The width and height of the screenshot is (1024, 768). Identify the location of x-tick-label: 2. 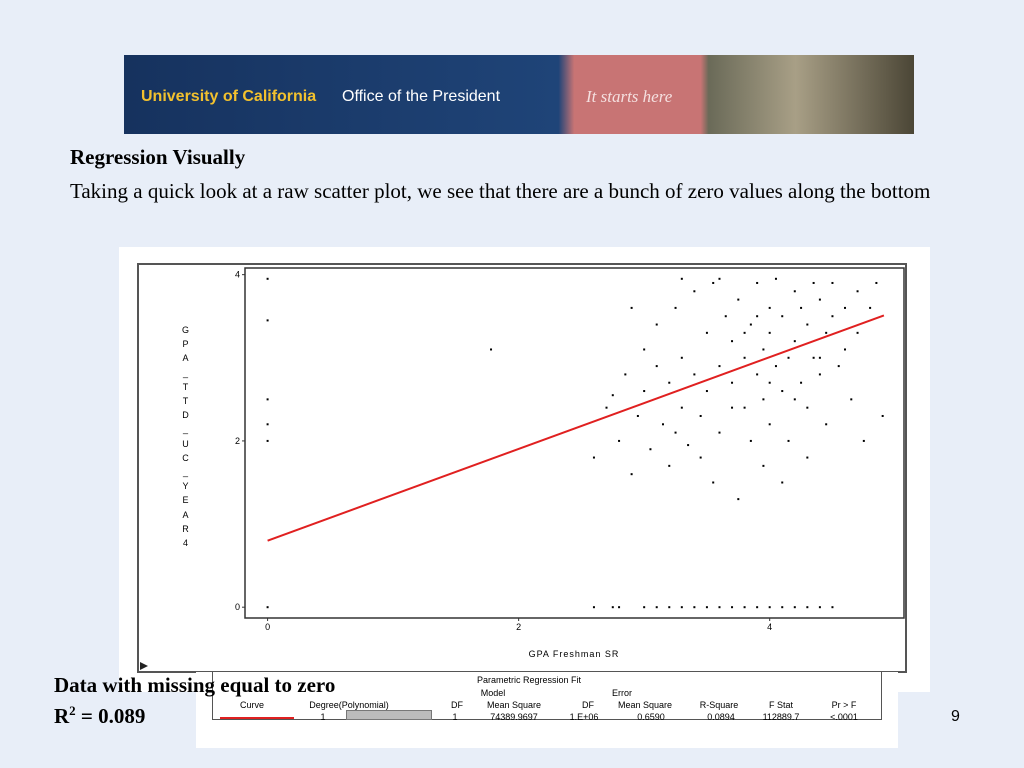
(518, 627).